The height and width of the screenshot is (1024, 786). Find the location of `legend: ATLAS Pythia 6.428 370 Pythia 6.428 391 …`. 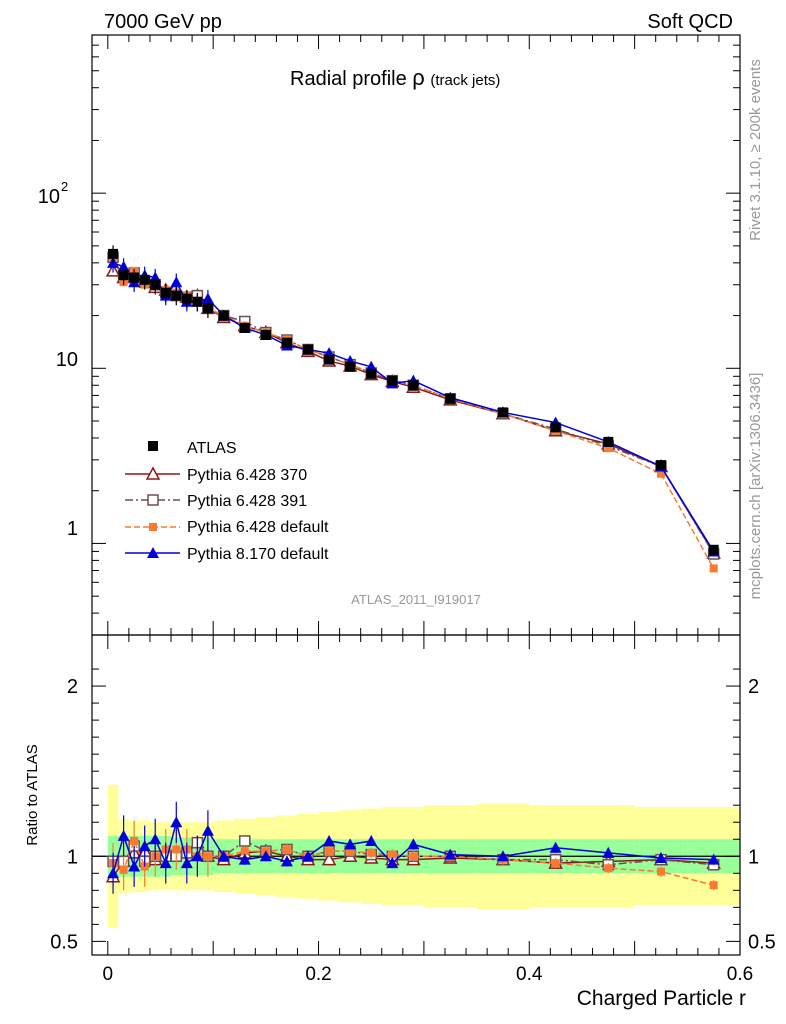

legend: ATLAS Pythia 6.428 370 Pythia 6.428 391 … is located at coordinates (227, 501).